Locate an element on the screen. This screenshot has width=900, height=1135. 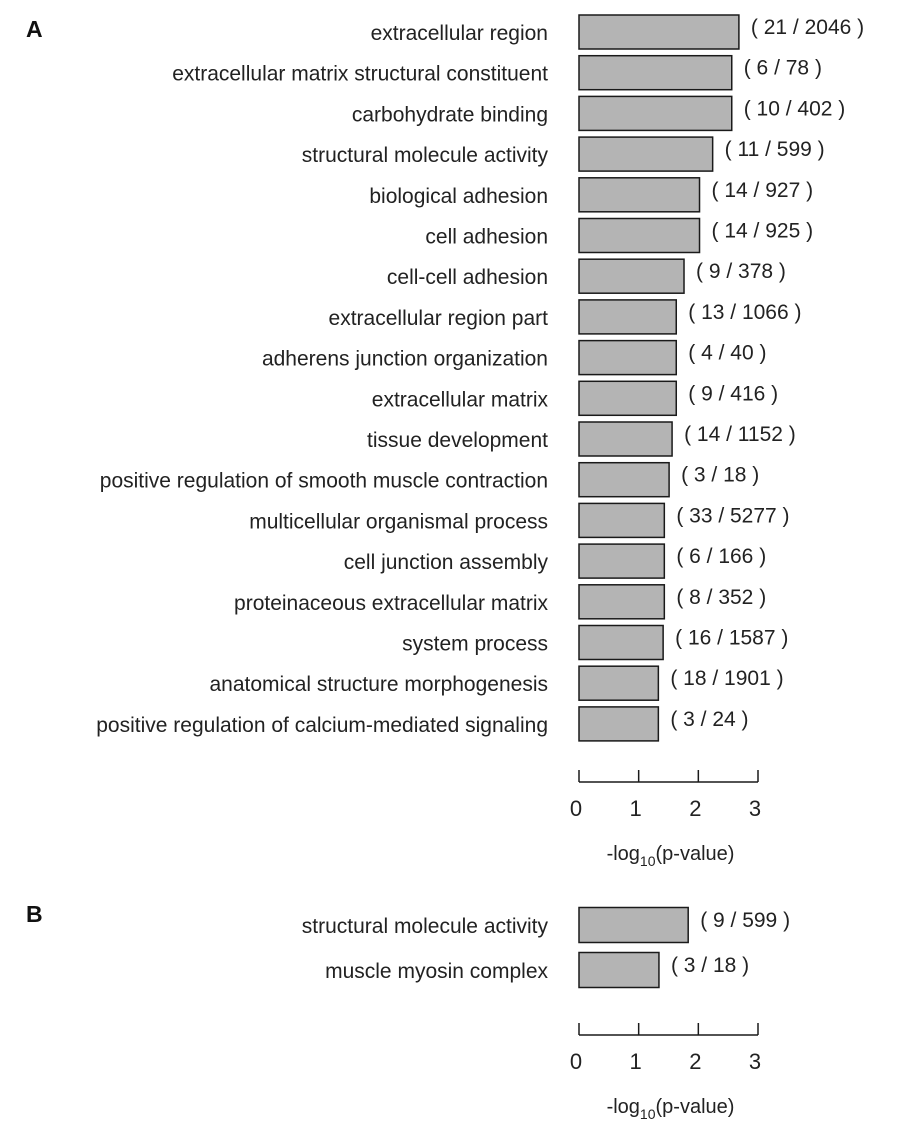
bar-count-label: ( 3 / 24 ) is located at coordinates (709, 719).